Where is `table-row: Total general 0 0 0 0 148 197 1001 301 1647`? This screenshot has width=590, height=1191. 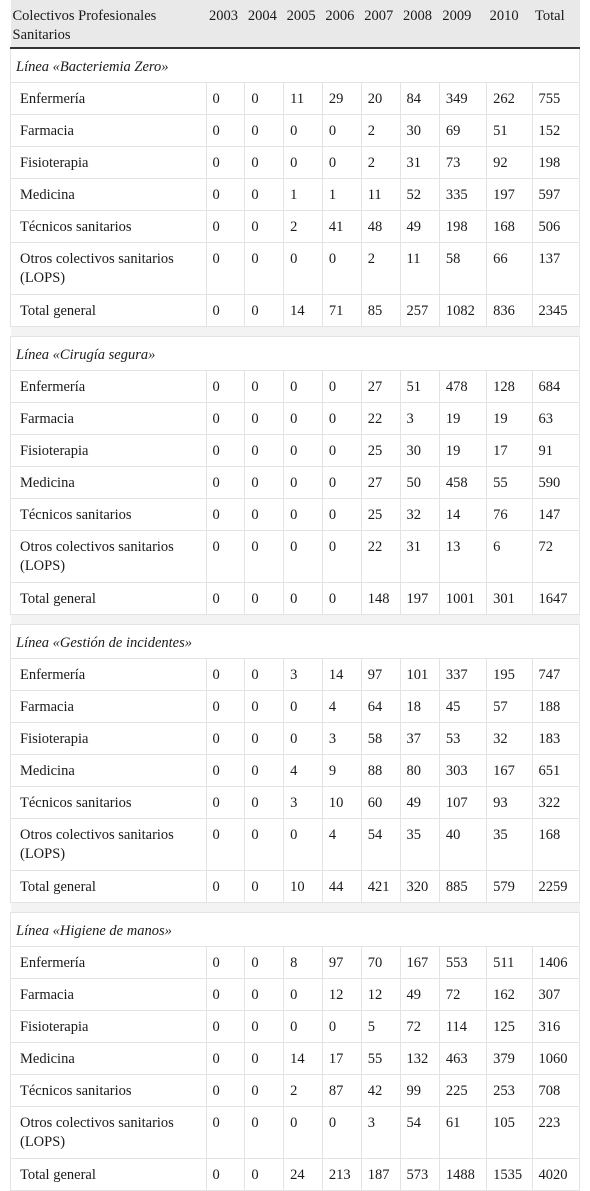
table-row: Total general 0 0 0 0 148 197 1001 301 1647 is located at coordinates (295, 598).